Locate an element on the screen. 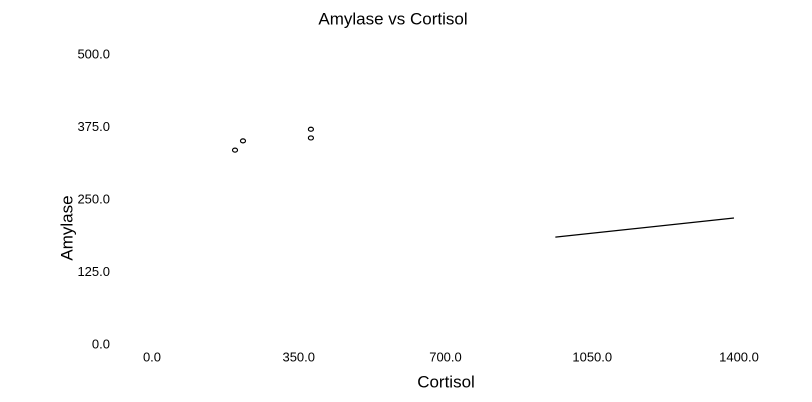  y-tick-label: 250.0 is located at coordinates (93, 198).